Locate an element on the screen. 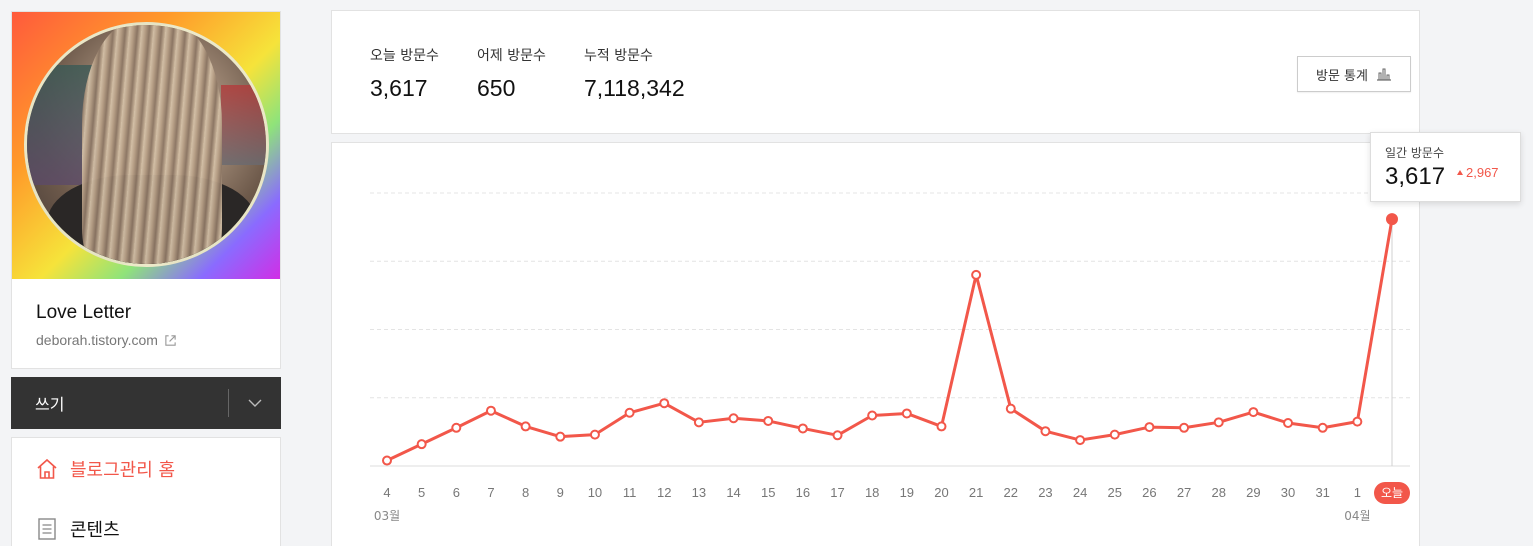 The height and width of the screenshot is (546, 1533). tooltip-value: 3,617 is located at coordinates (1415, 176).